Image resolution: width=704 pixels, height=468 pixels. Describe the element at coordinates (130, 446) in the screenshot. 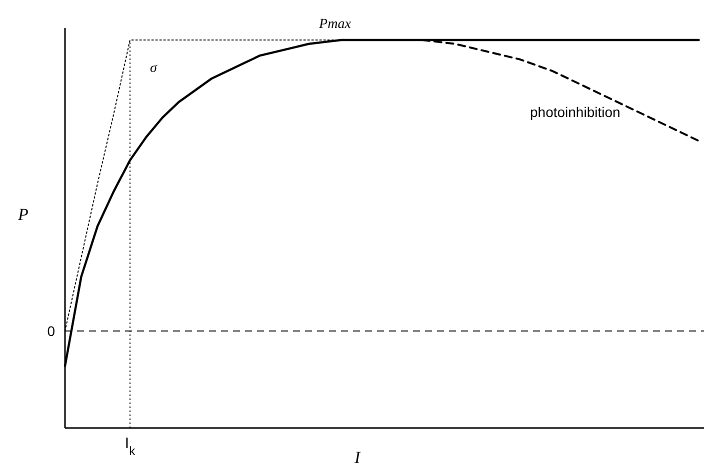

I see `text: I$_{k}$` at that location.